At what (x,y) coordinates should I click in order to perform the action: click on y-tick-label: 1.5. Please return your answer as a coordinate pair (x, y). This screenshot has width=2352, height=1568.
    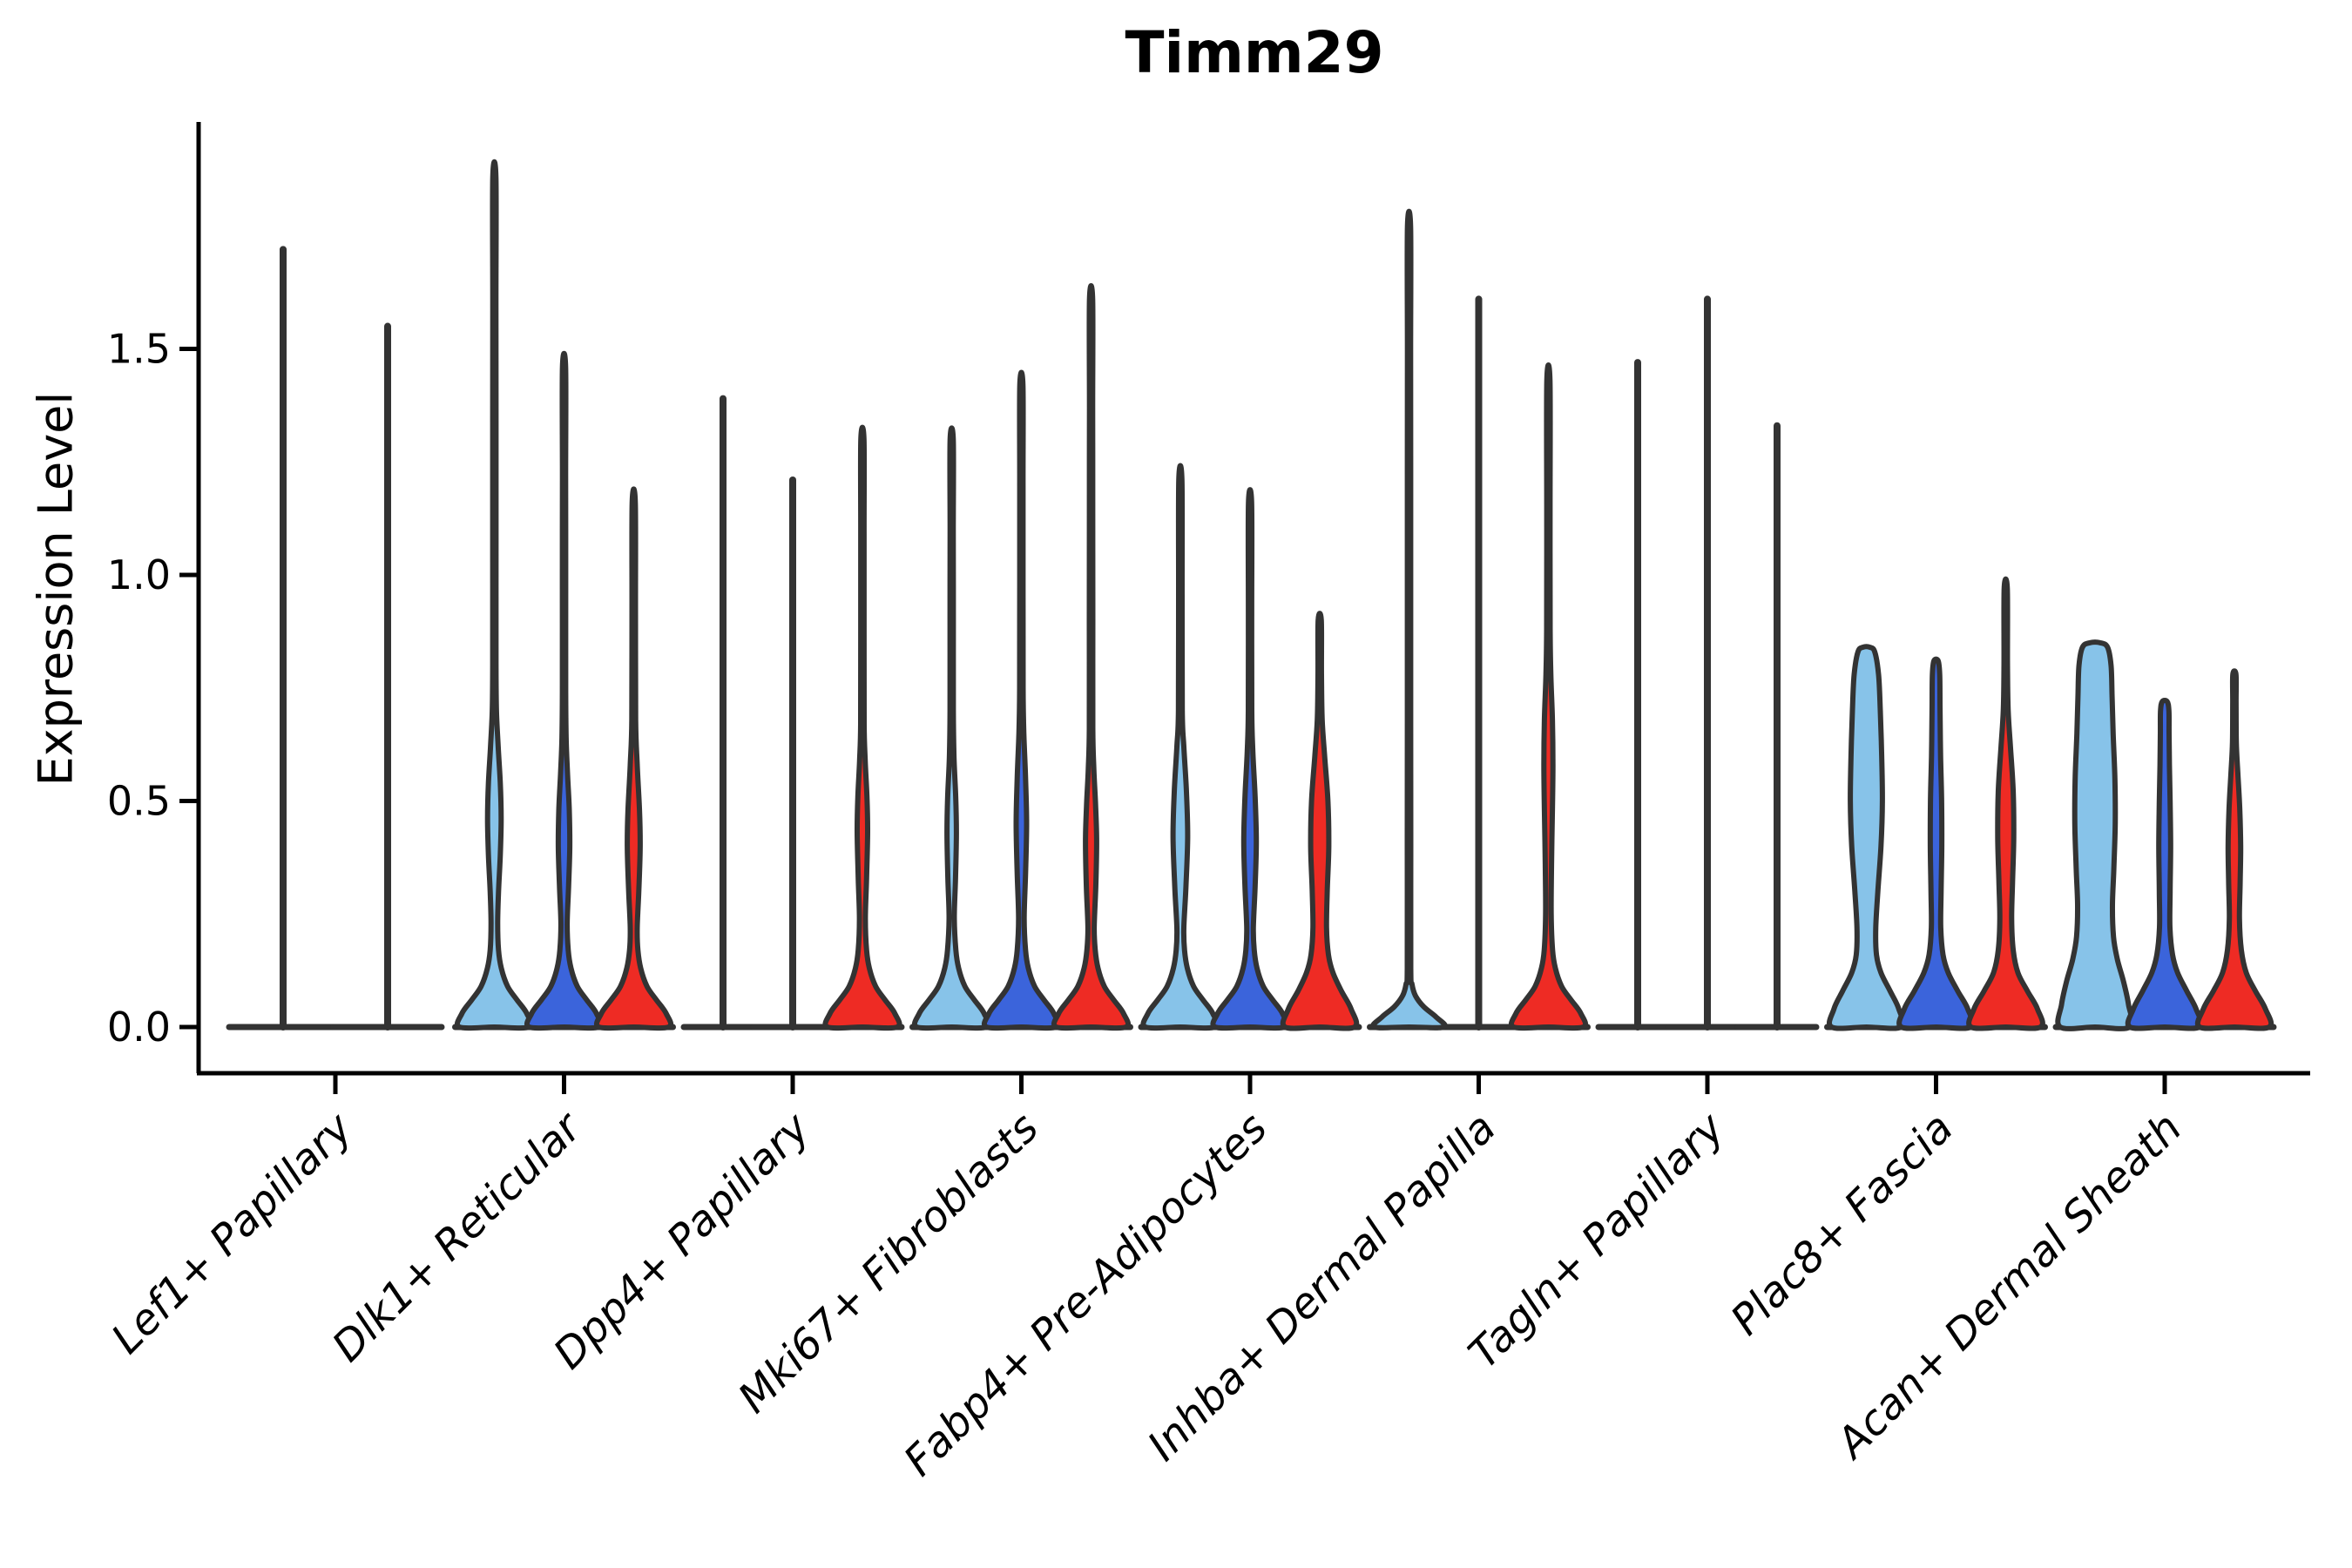
    Looking at the image, I should click on (139, 349).